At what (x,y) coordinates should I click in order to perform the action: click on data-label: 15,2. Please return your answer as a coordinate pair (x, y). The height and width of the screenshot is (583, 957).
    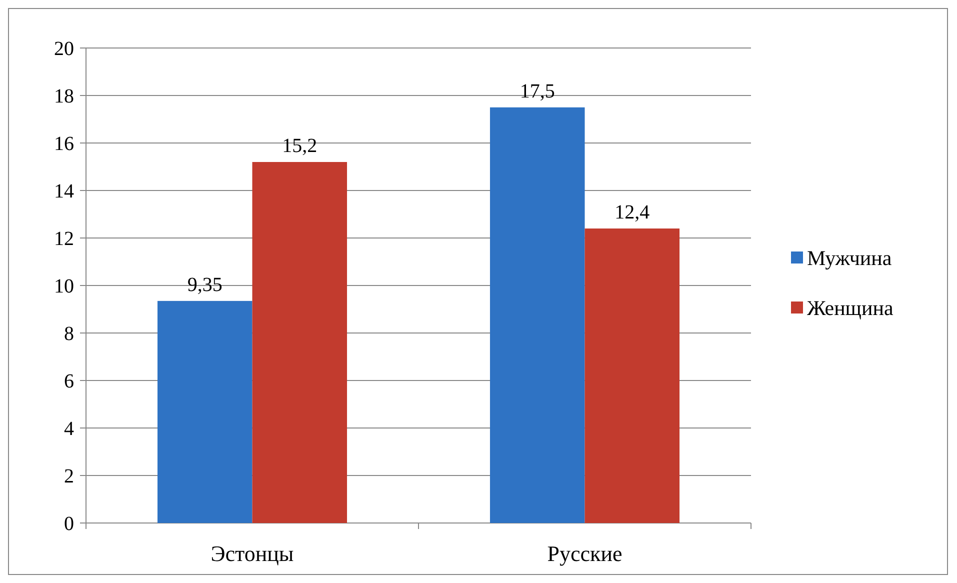
    Looking at the image, I should click on (300, 146).